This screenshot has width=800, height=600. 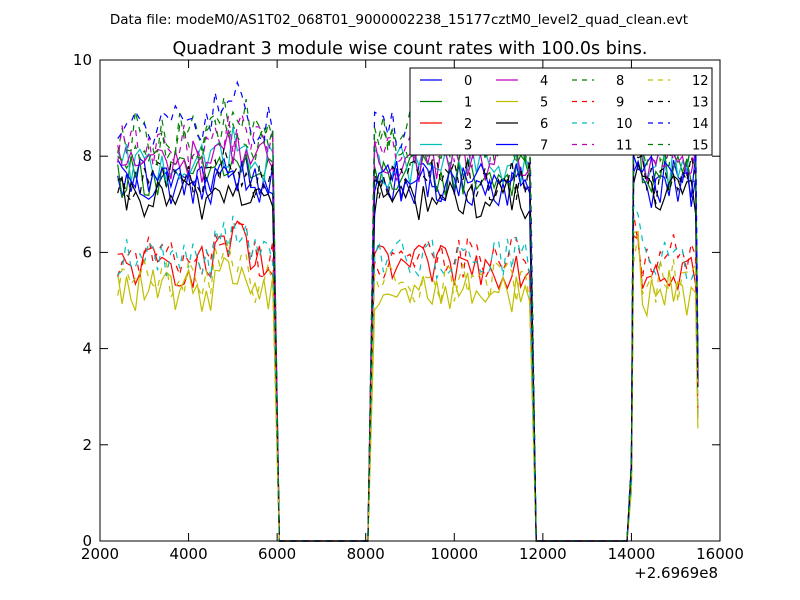 I want to click on y-tick-label: 6, so click(x=87, y=252).